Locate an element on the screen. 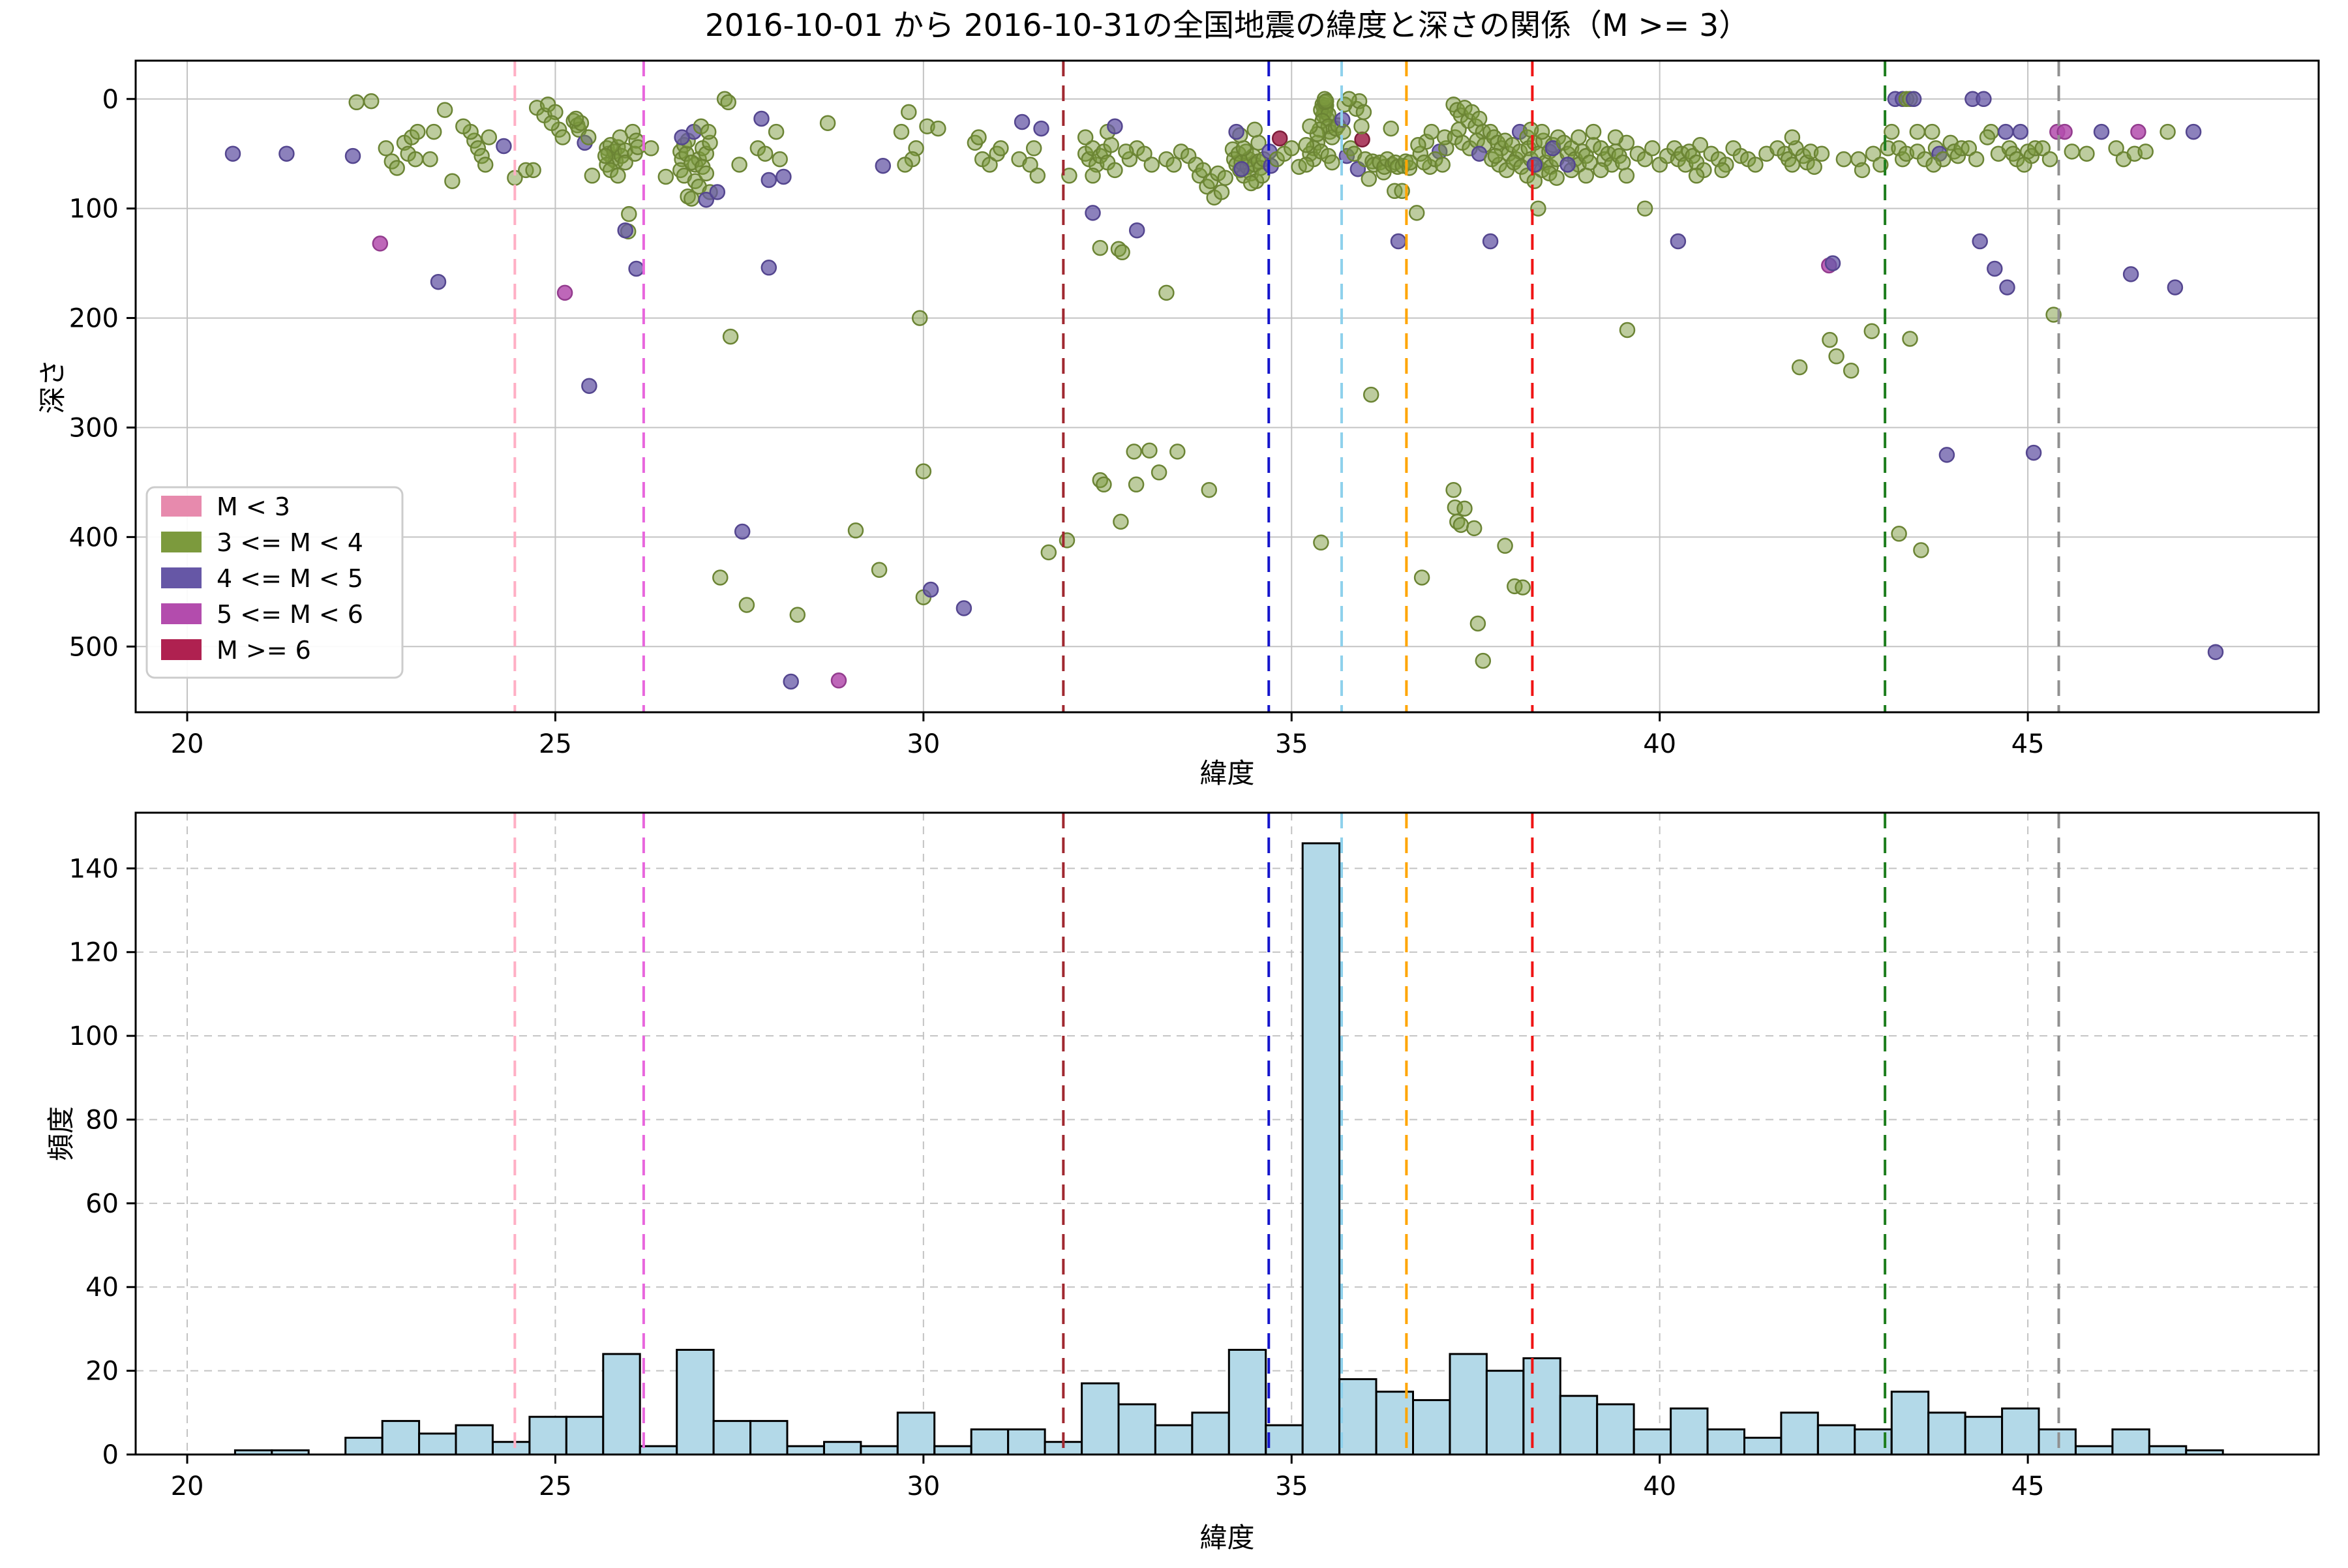 The height and width of the screenshot is (1568, 2348). histogram-xlabel: 緯度 is located at coordinates (1227, 1538).